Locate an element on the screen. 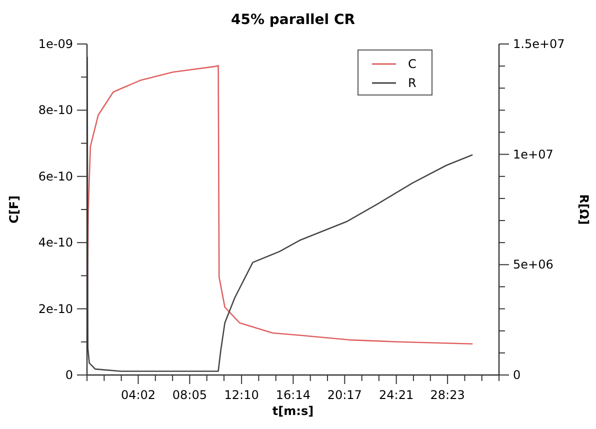 Image resolution: width=596 pixels, height=429 pixels. chart-title: 45% parallel CR is located at coordinates (293, 20).